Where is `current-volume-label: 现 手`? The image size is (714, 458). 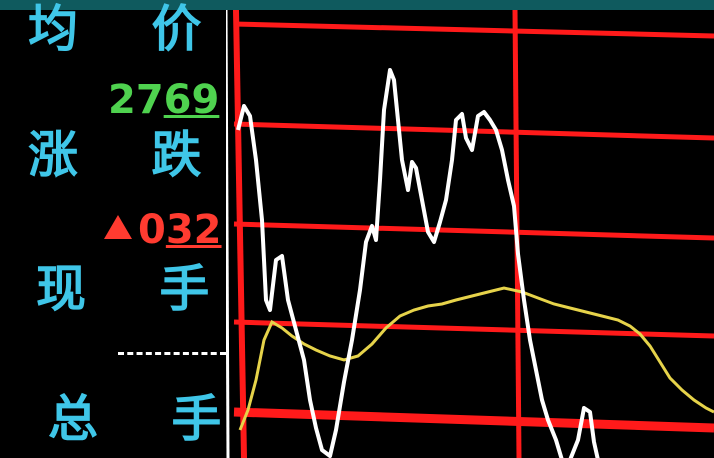
current-volume-label: 现 手 is located at coordinates (137, 289).